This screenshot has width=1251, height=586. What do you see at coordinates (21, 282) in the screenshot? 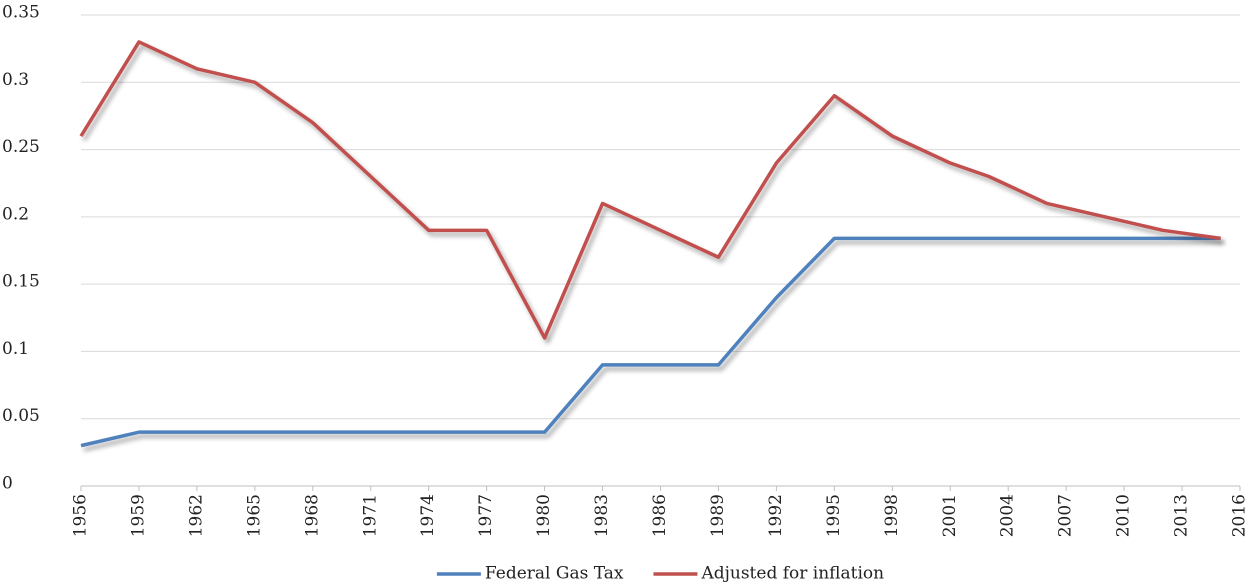
I see `y-tick-label: 0.15` at bounding box center [21, 282].